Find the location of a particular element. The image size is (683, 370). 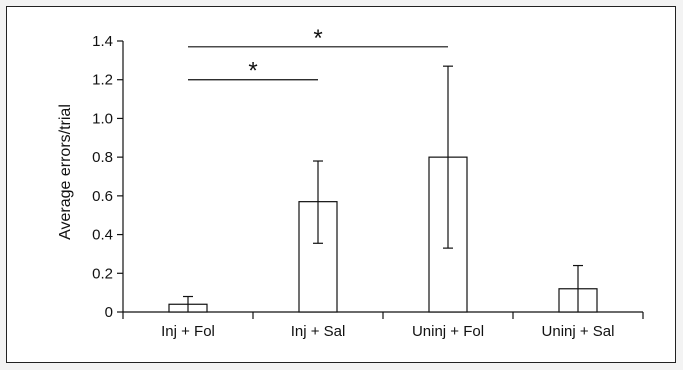

y-tick-label: 1.2 is located at coordinates (102, 80).